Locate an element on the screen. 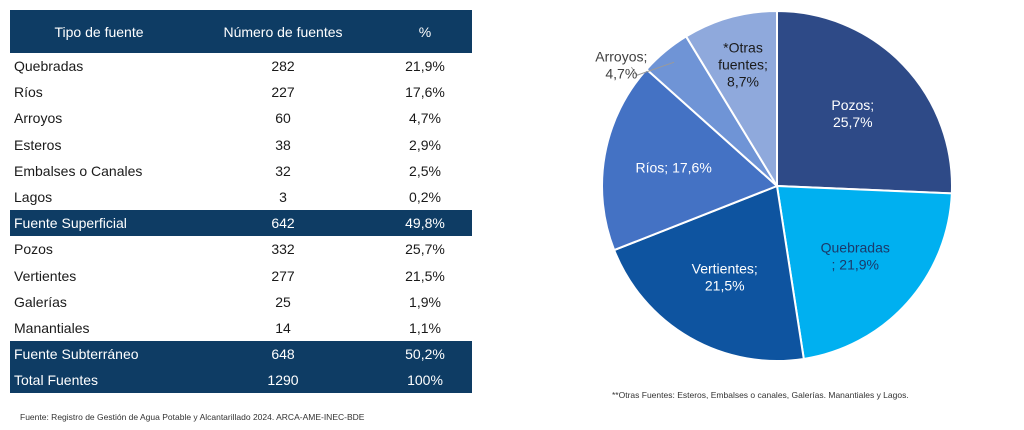  slice-label-line: Pozos; is located at coordinates (852, 105).